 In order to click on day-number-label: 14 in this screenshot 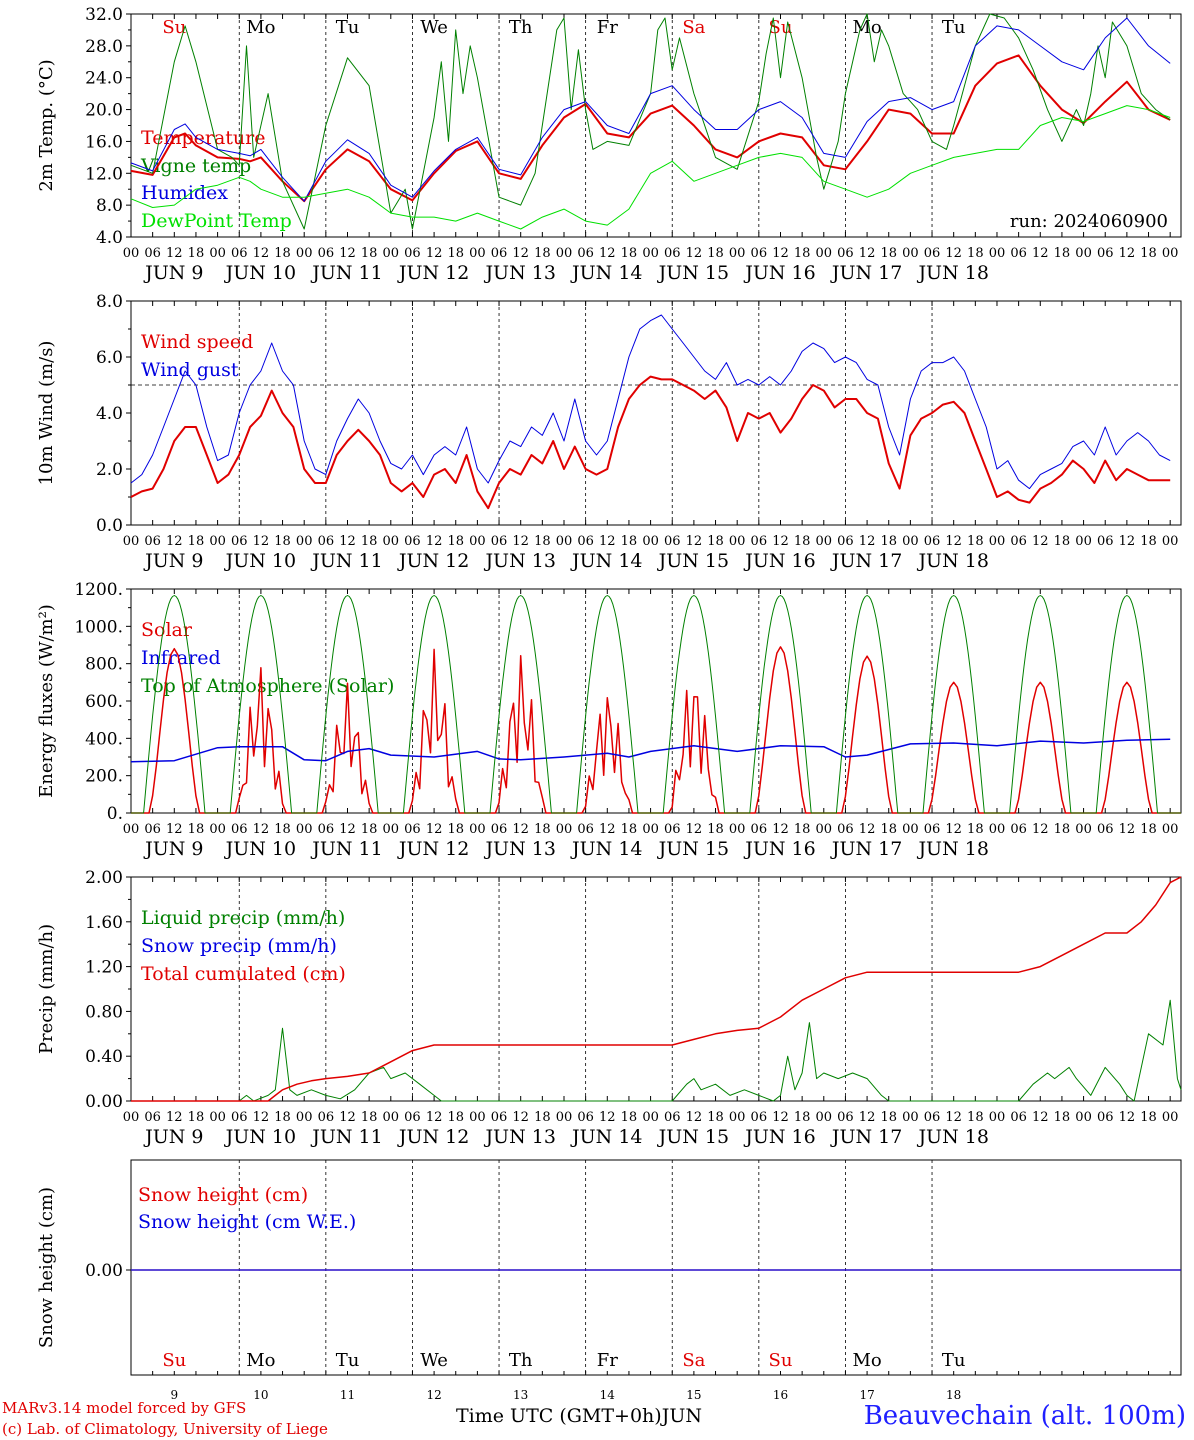, I will do `click(608, 1395)`.